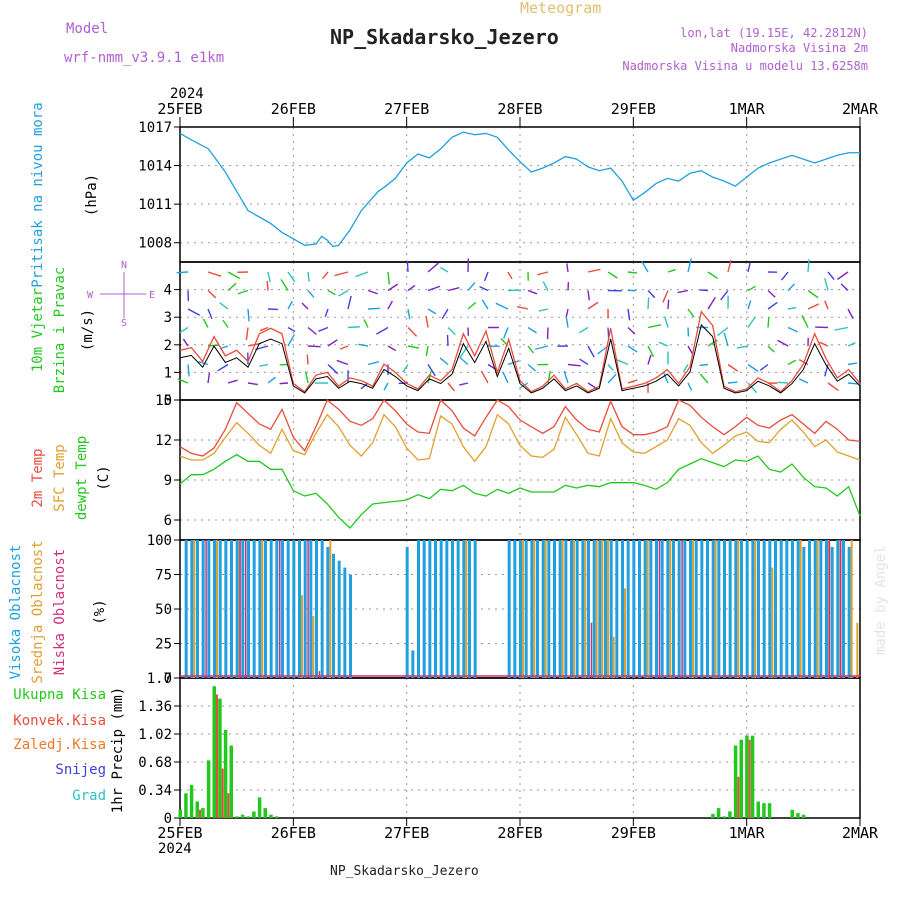 The image size is (900, 900). I want to click on compass-north: N, so click(124, 265).